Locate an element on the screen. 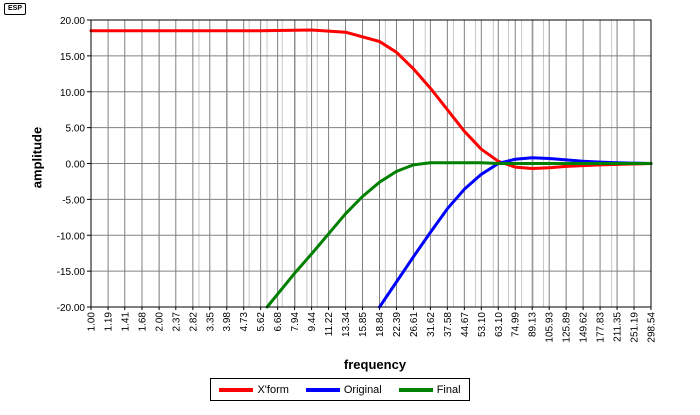 The image size is (700, 415). y-tick-label: 15.00 is located at coordinates (72, 57).